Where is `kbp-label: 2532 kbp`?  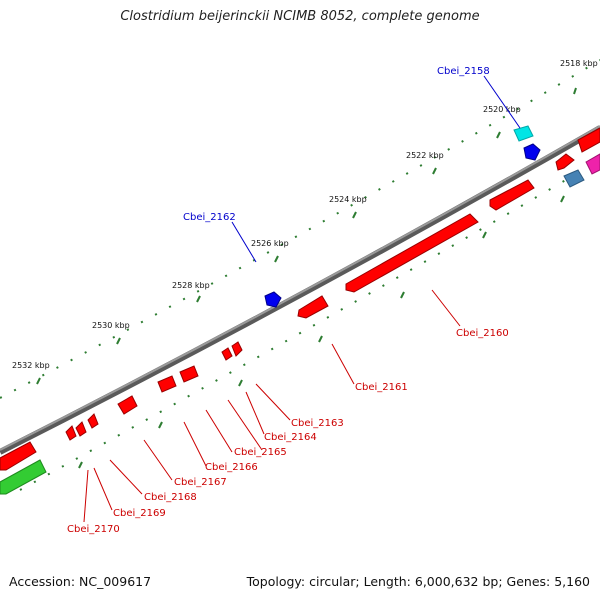
kbp-label: 2532 kbp is located at coordinates (31, 365).